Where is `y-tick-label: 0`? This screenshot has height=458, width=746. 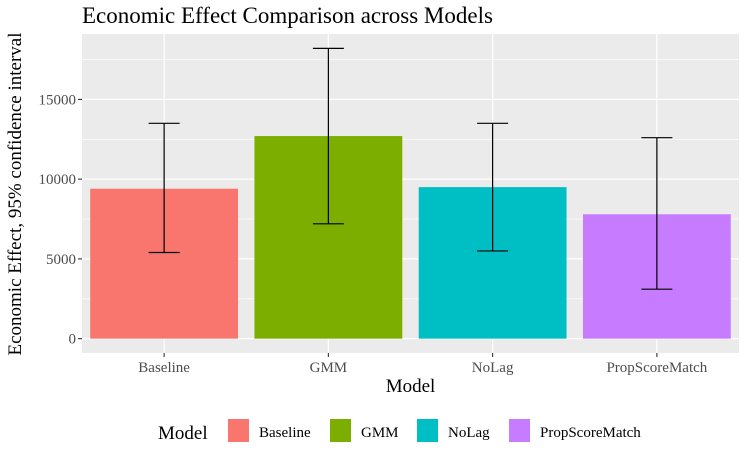
y-tick-label: 0 is located at coordinates (73, 340).